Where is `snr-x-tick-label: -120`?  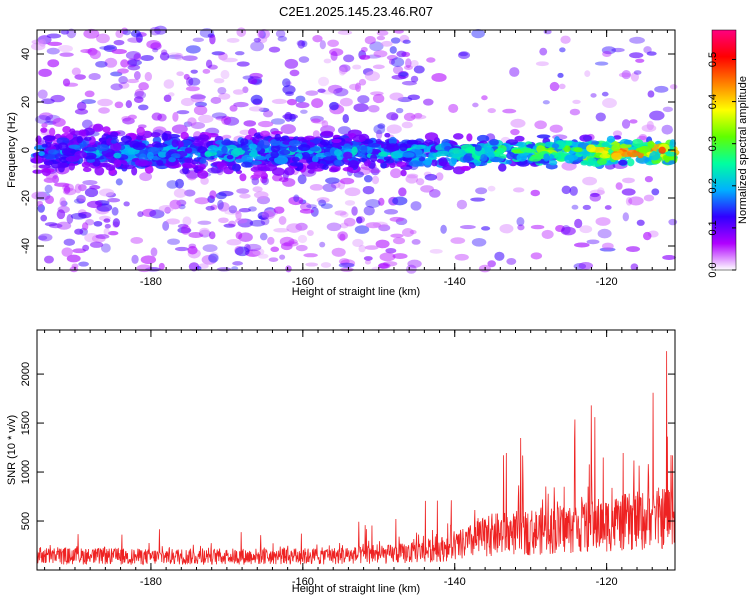
snr-x-tick-label: -120 is located at coordinates (607, 582).